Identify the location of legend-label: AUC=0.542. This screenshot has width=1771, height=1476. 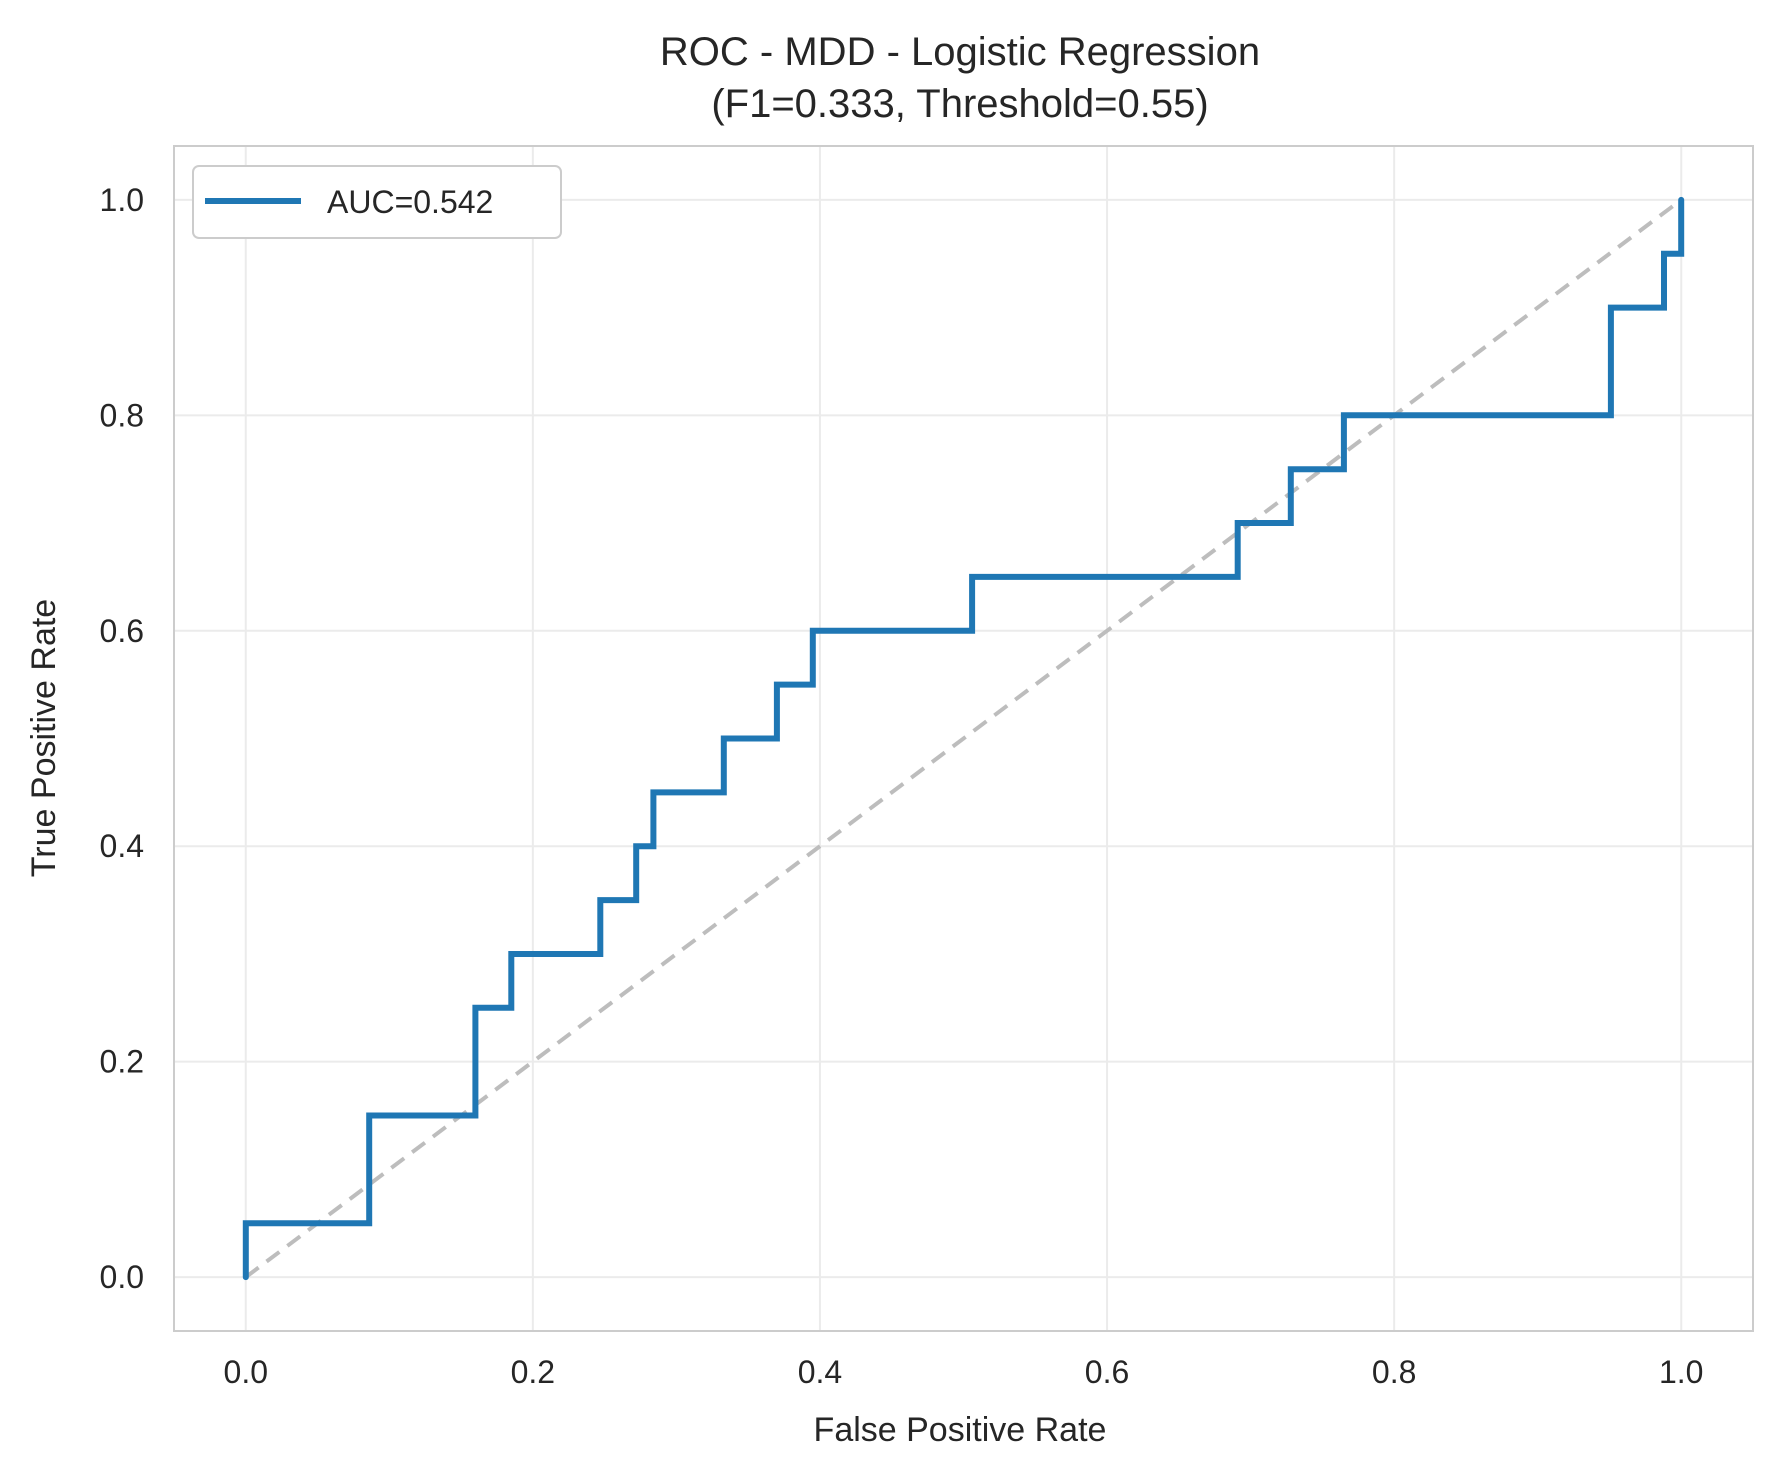
(410, 202).